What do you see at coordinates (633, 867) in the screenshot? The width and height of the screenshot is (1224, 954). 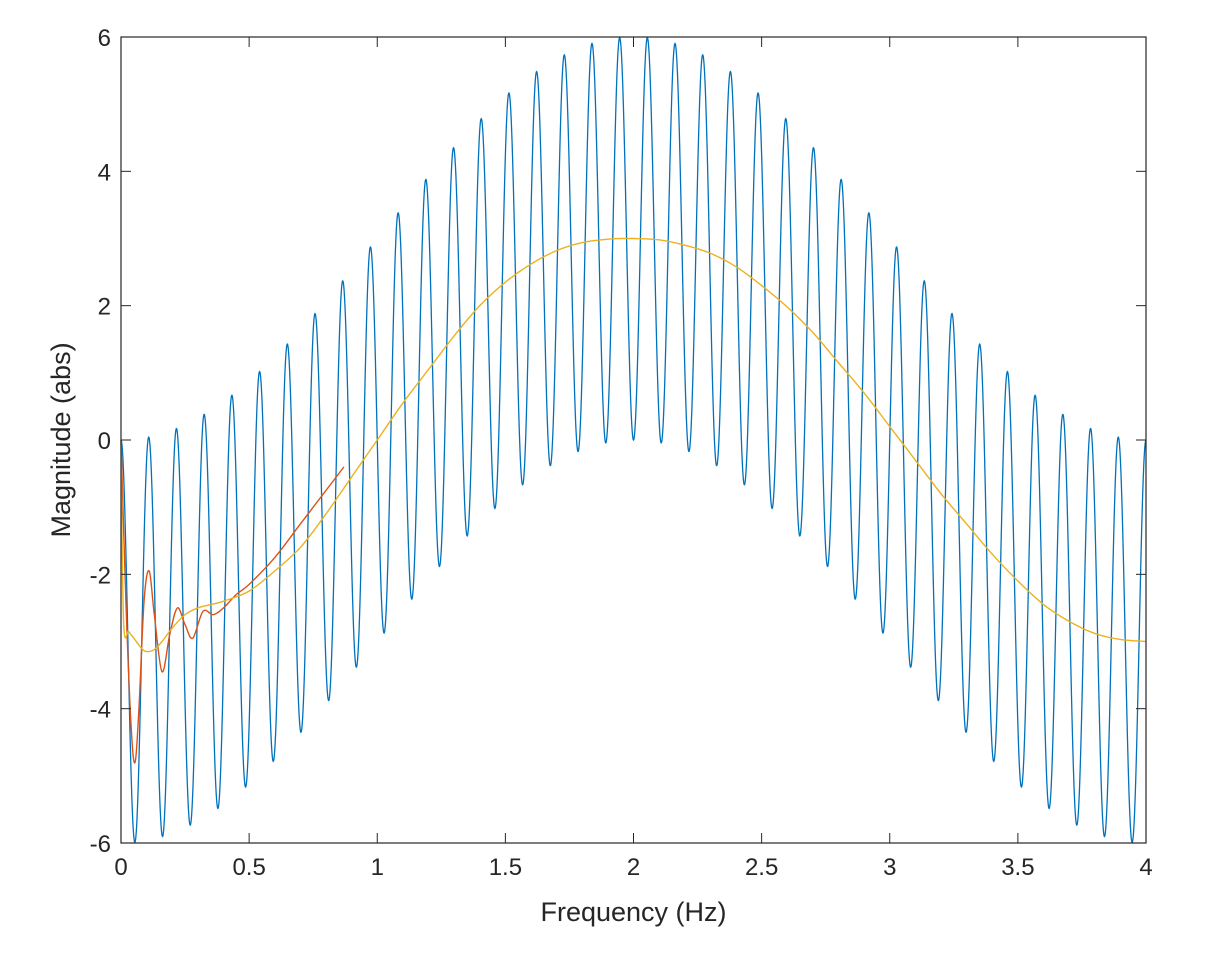 I see `x-tick-label: 2` at bounding box center [633, 867].